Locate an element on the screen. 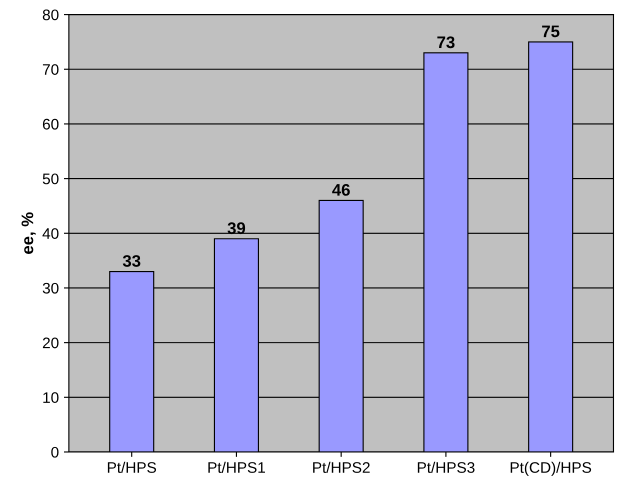  data-label: 33 is located at coordinates (131, 261).